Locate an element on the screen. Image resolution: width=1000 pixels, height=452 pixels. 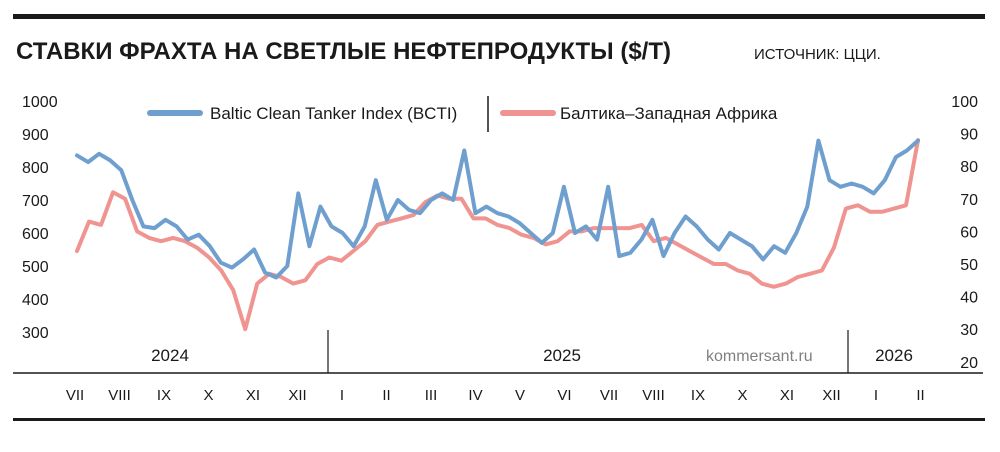
y-axis-left: 1000 900 800 700 600 500 400 300 is located at coordinates (40, 218).